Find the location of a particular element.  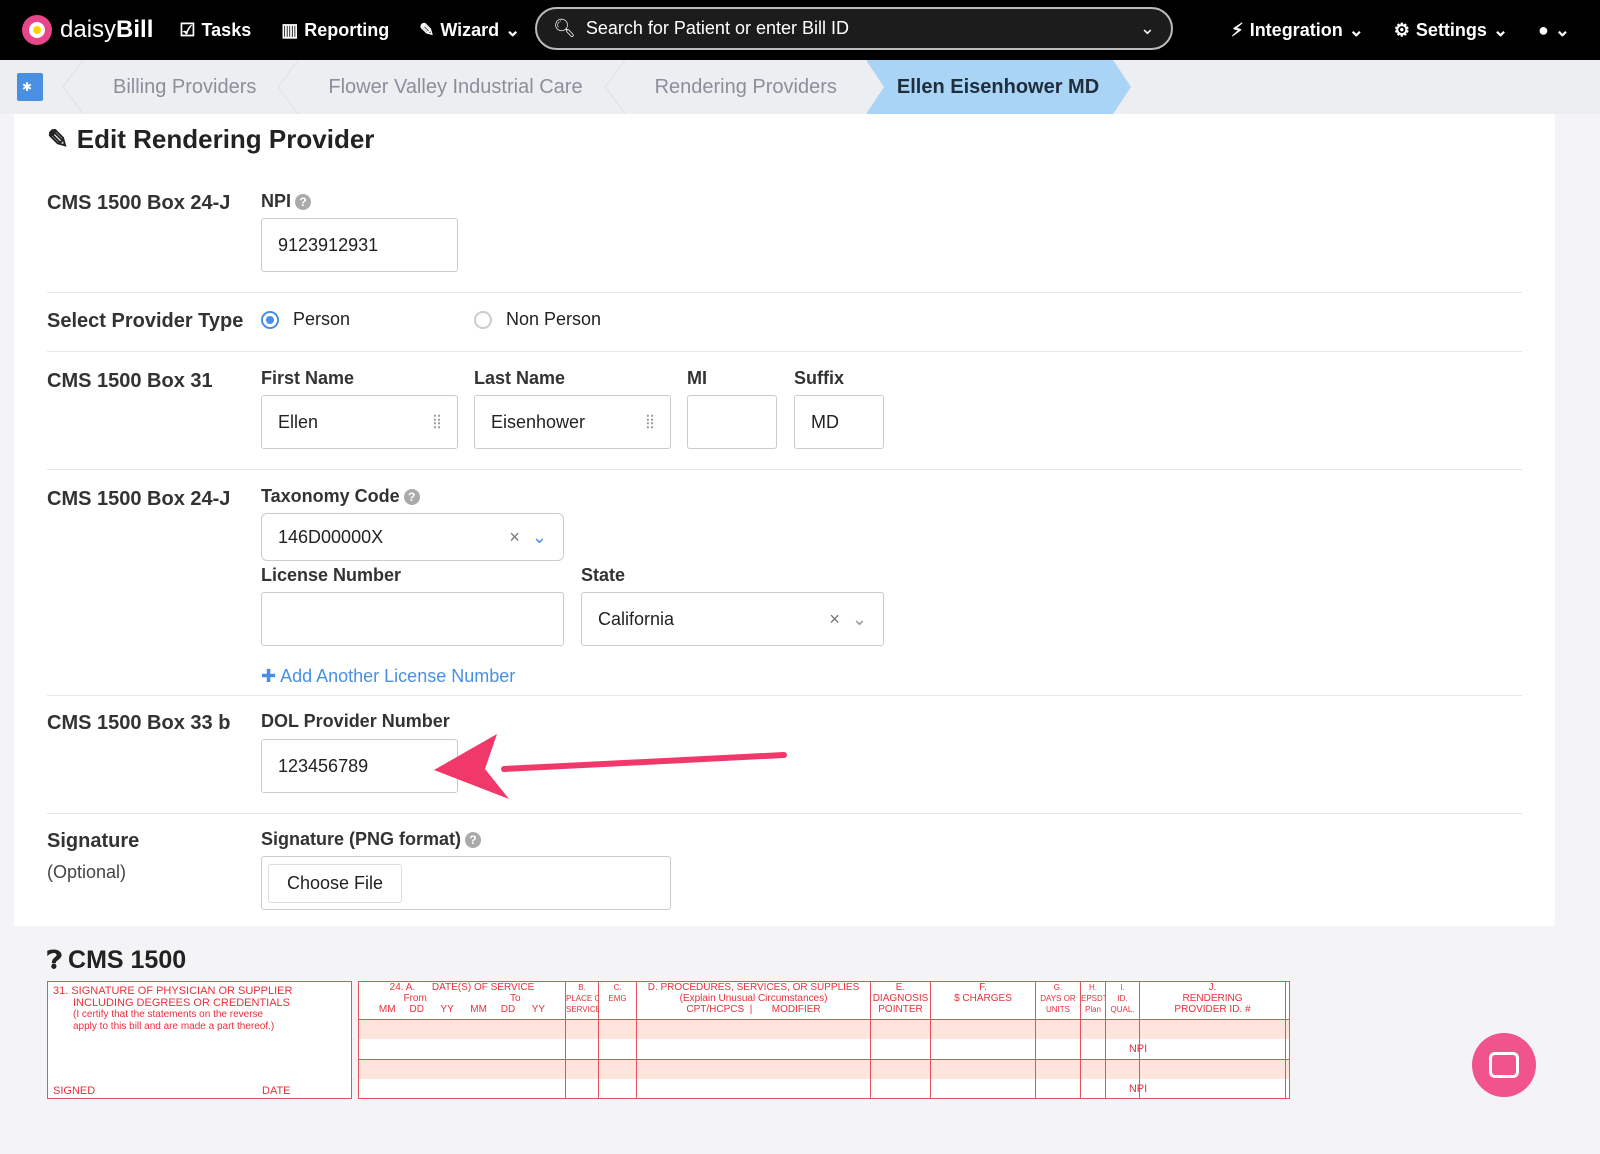

breadcrumb-rendering-providers: Rendering Providers is located at coordinates (742, 87).